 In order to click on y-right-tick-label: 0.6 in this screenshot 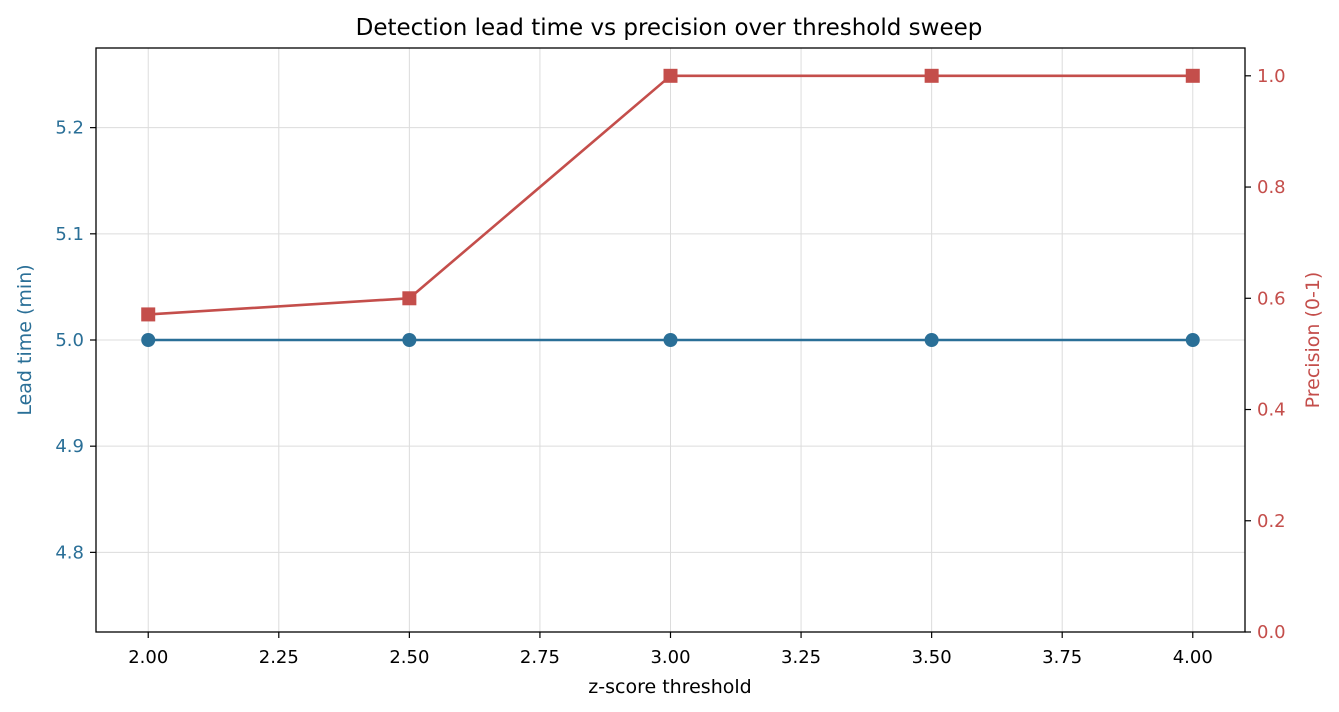, I will do `click(1271, 298)`.